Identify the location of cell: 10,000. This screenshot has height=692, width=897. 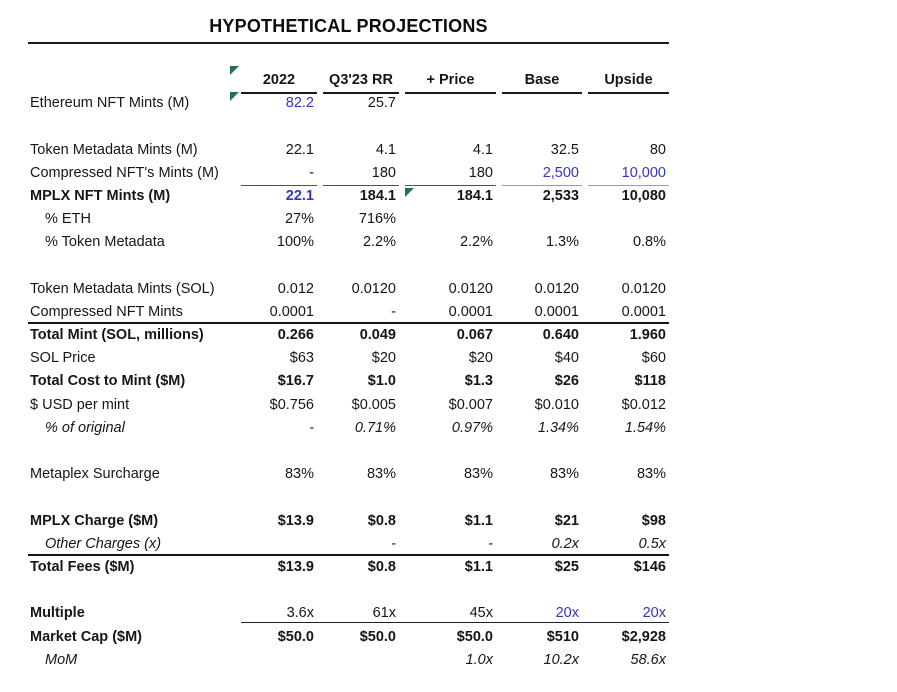
(628, 174).